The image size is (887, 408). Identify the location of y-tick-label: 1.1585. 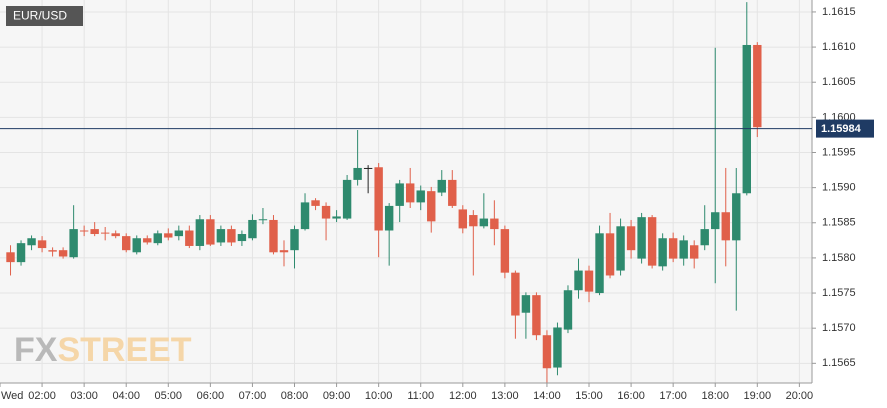
(839, 223).